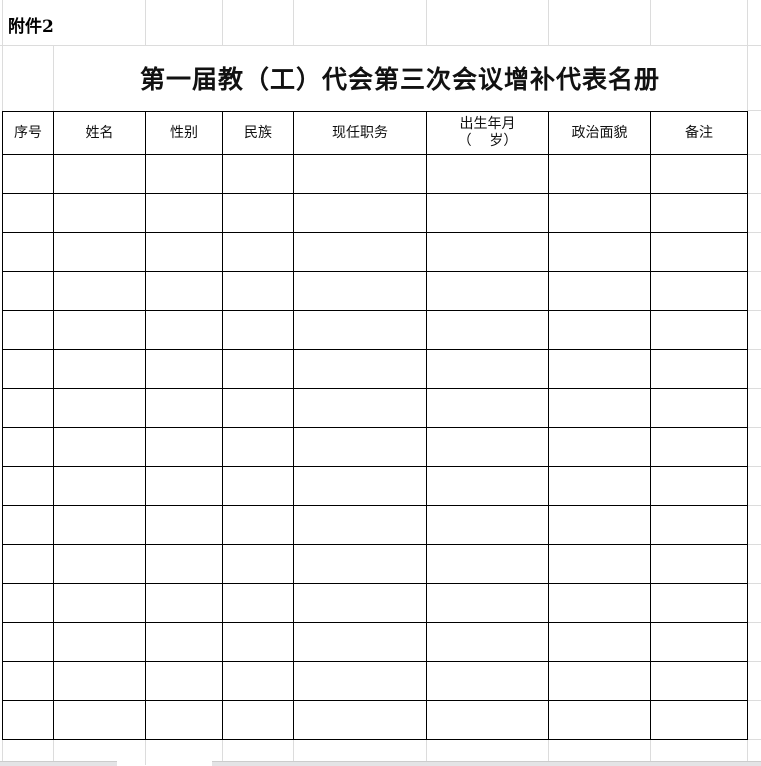 The height and width of the screenshot is (766, 761). I want to click on header-ethnicity: 民族, so click(258, 133).